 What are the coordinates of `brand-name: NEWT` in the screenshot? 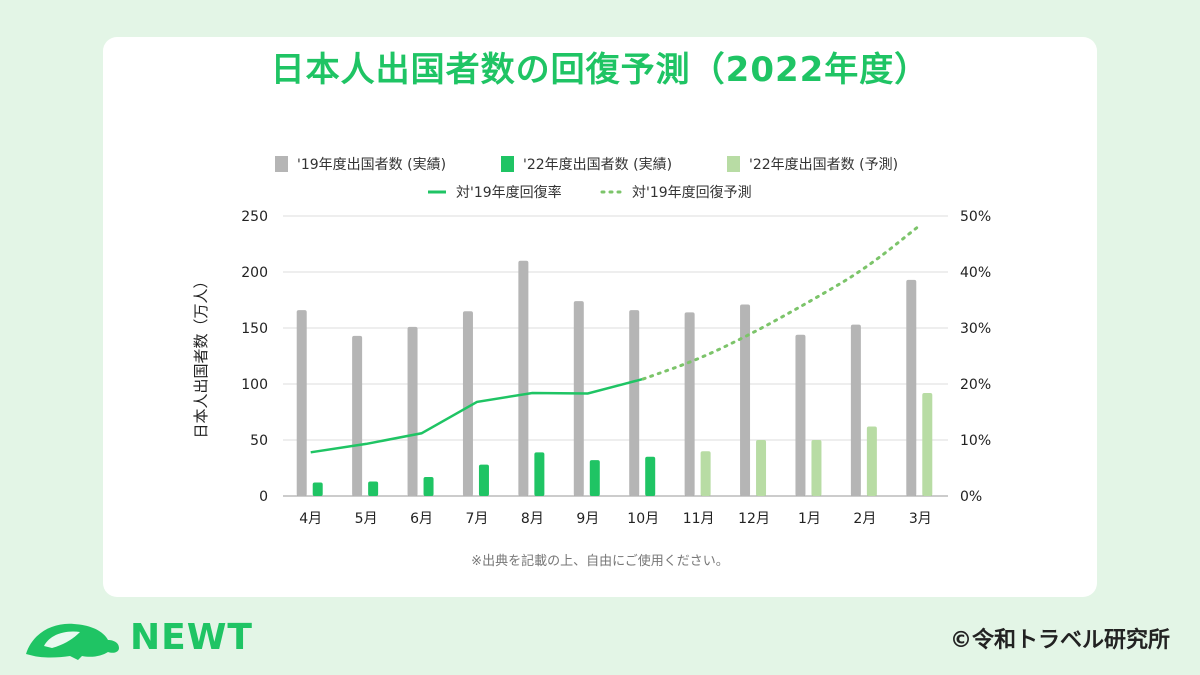 It's located at (191, 637).